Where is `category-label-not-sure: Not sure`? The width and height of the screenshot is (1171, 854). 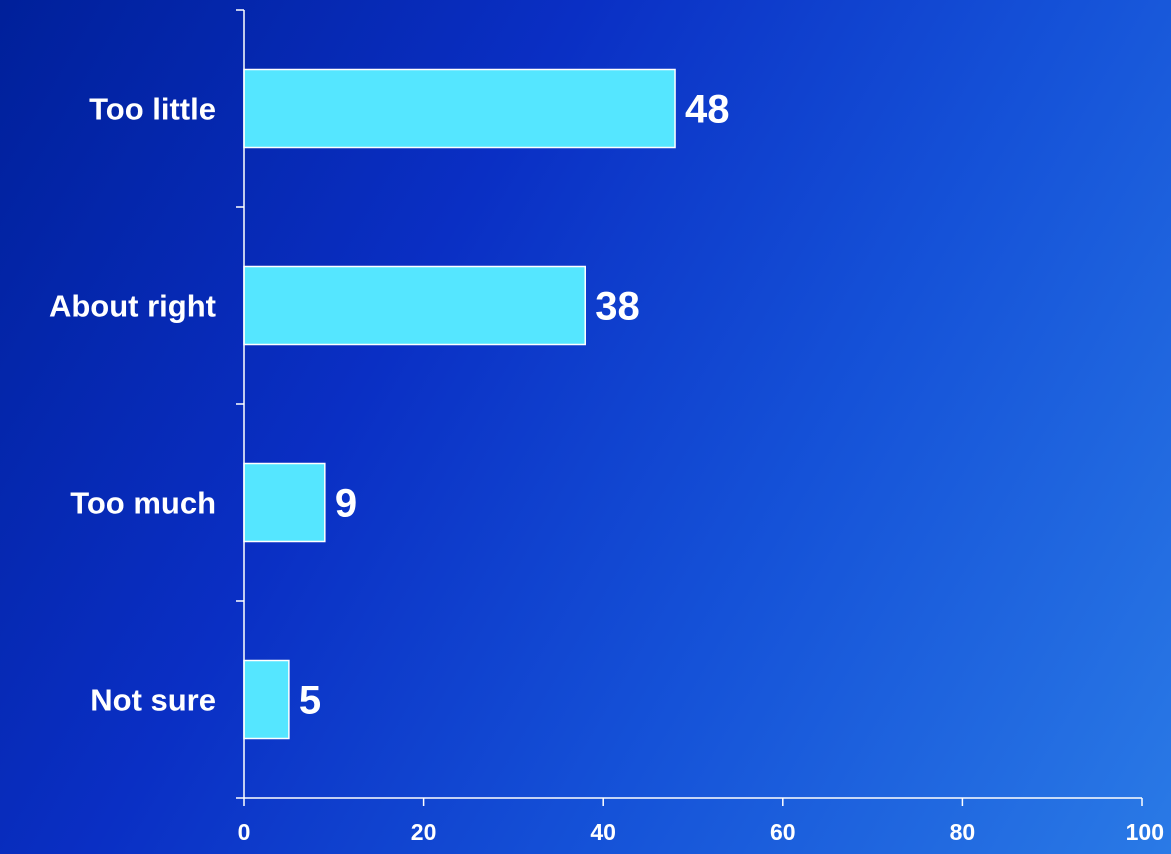 category-label-not-sure: Not sure is located at coordinates (153, 700).